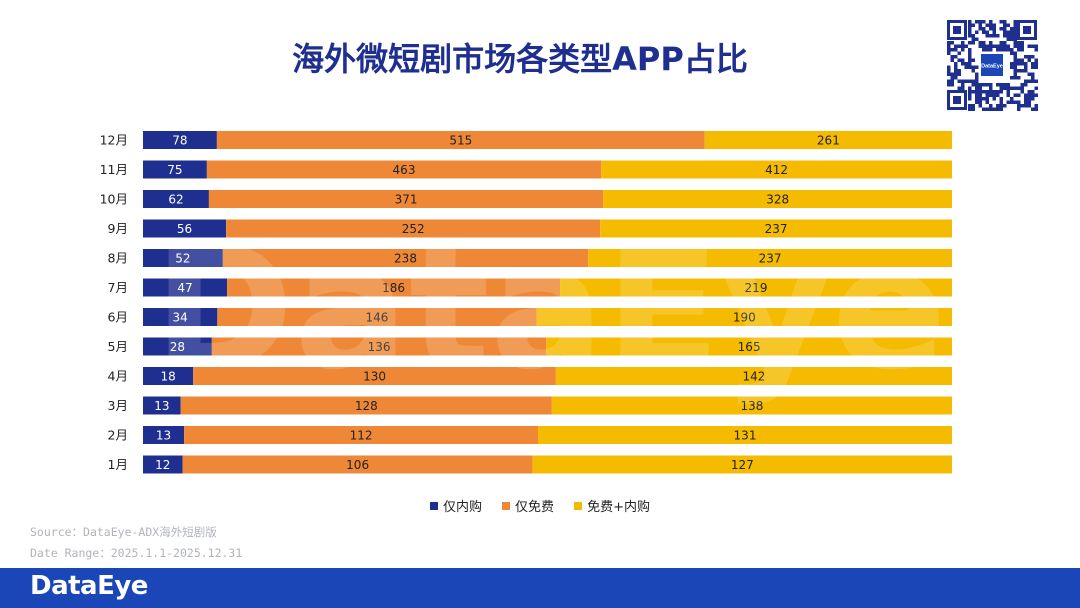 The height and width of the screenshot is (608, 1080). Describe the element at coordinates (114, 199) in the screenshot. I see `y-tick-label: 10月` at that location.